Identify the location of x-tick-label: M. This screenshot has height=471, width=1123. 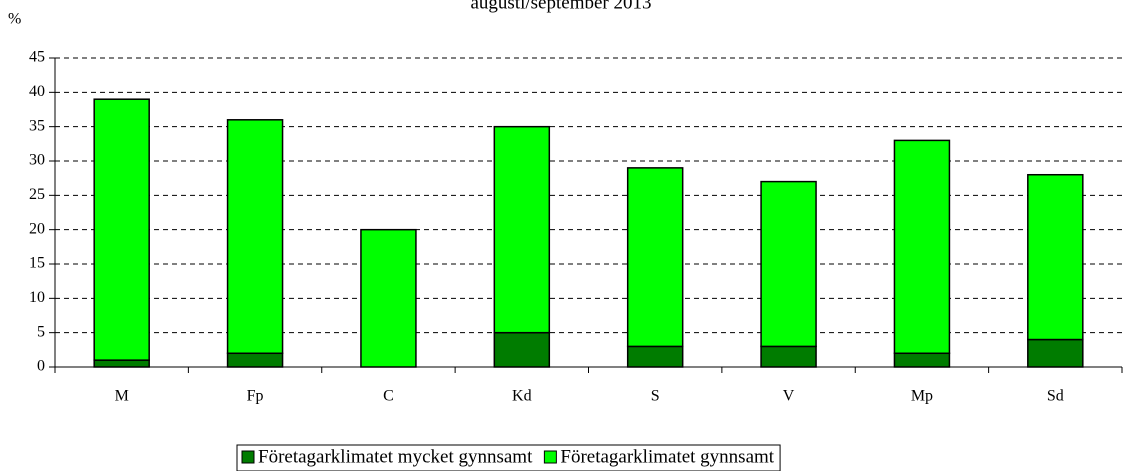
(122, 396).